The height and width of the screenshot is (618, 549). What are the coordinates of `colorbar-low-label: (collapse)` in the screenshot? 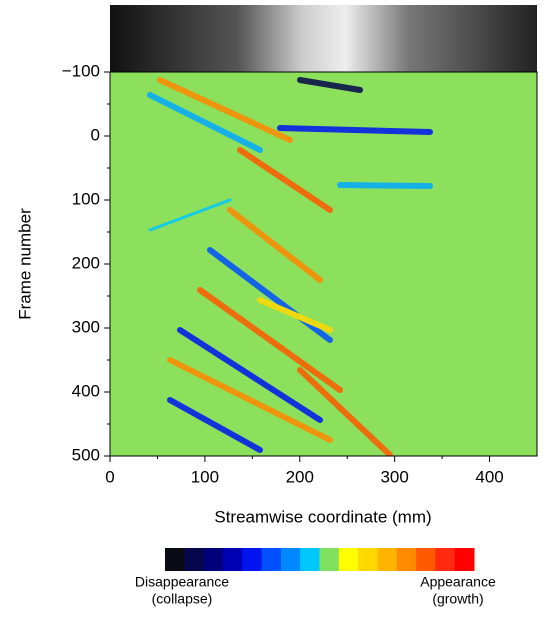 It's located at (182, 599).